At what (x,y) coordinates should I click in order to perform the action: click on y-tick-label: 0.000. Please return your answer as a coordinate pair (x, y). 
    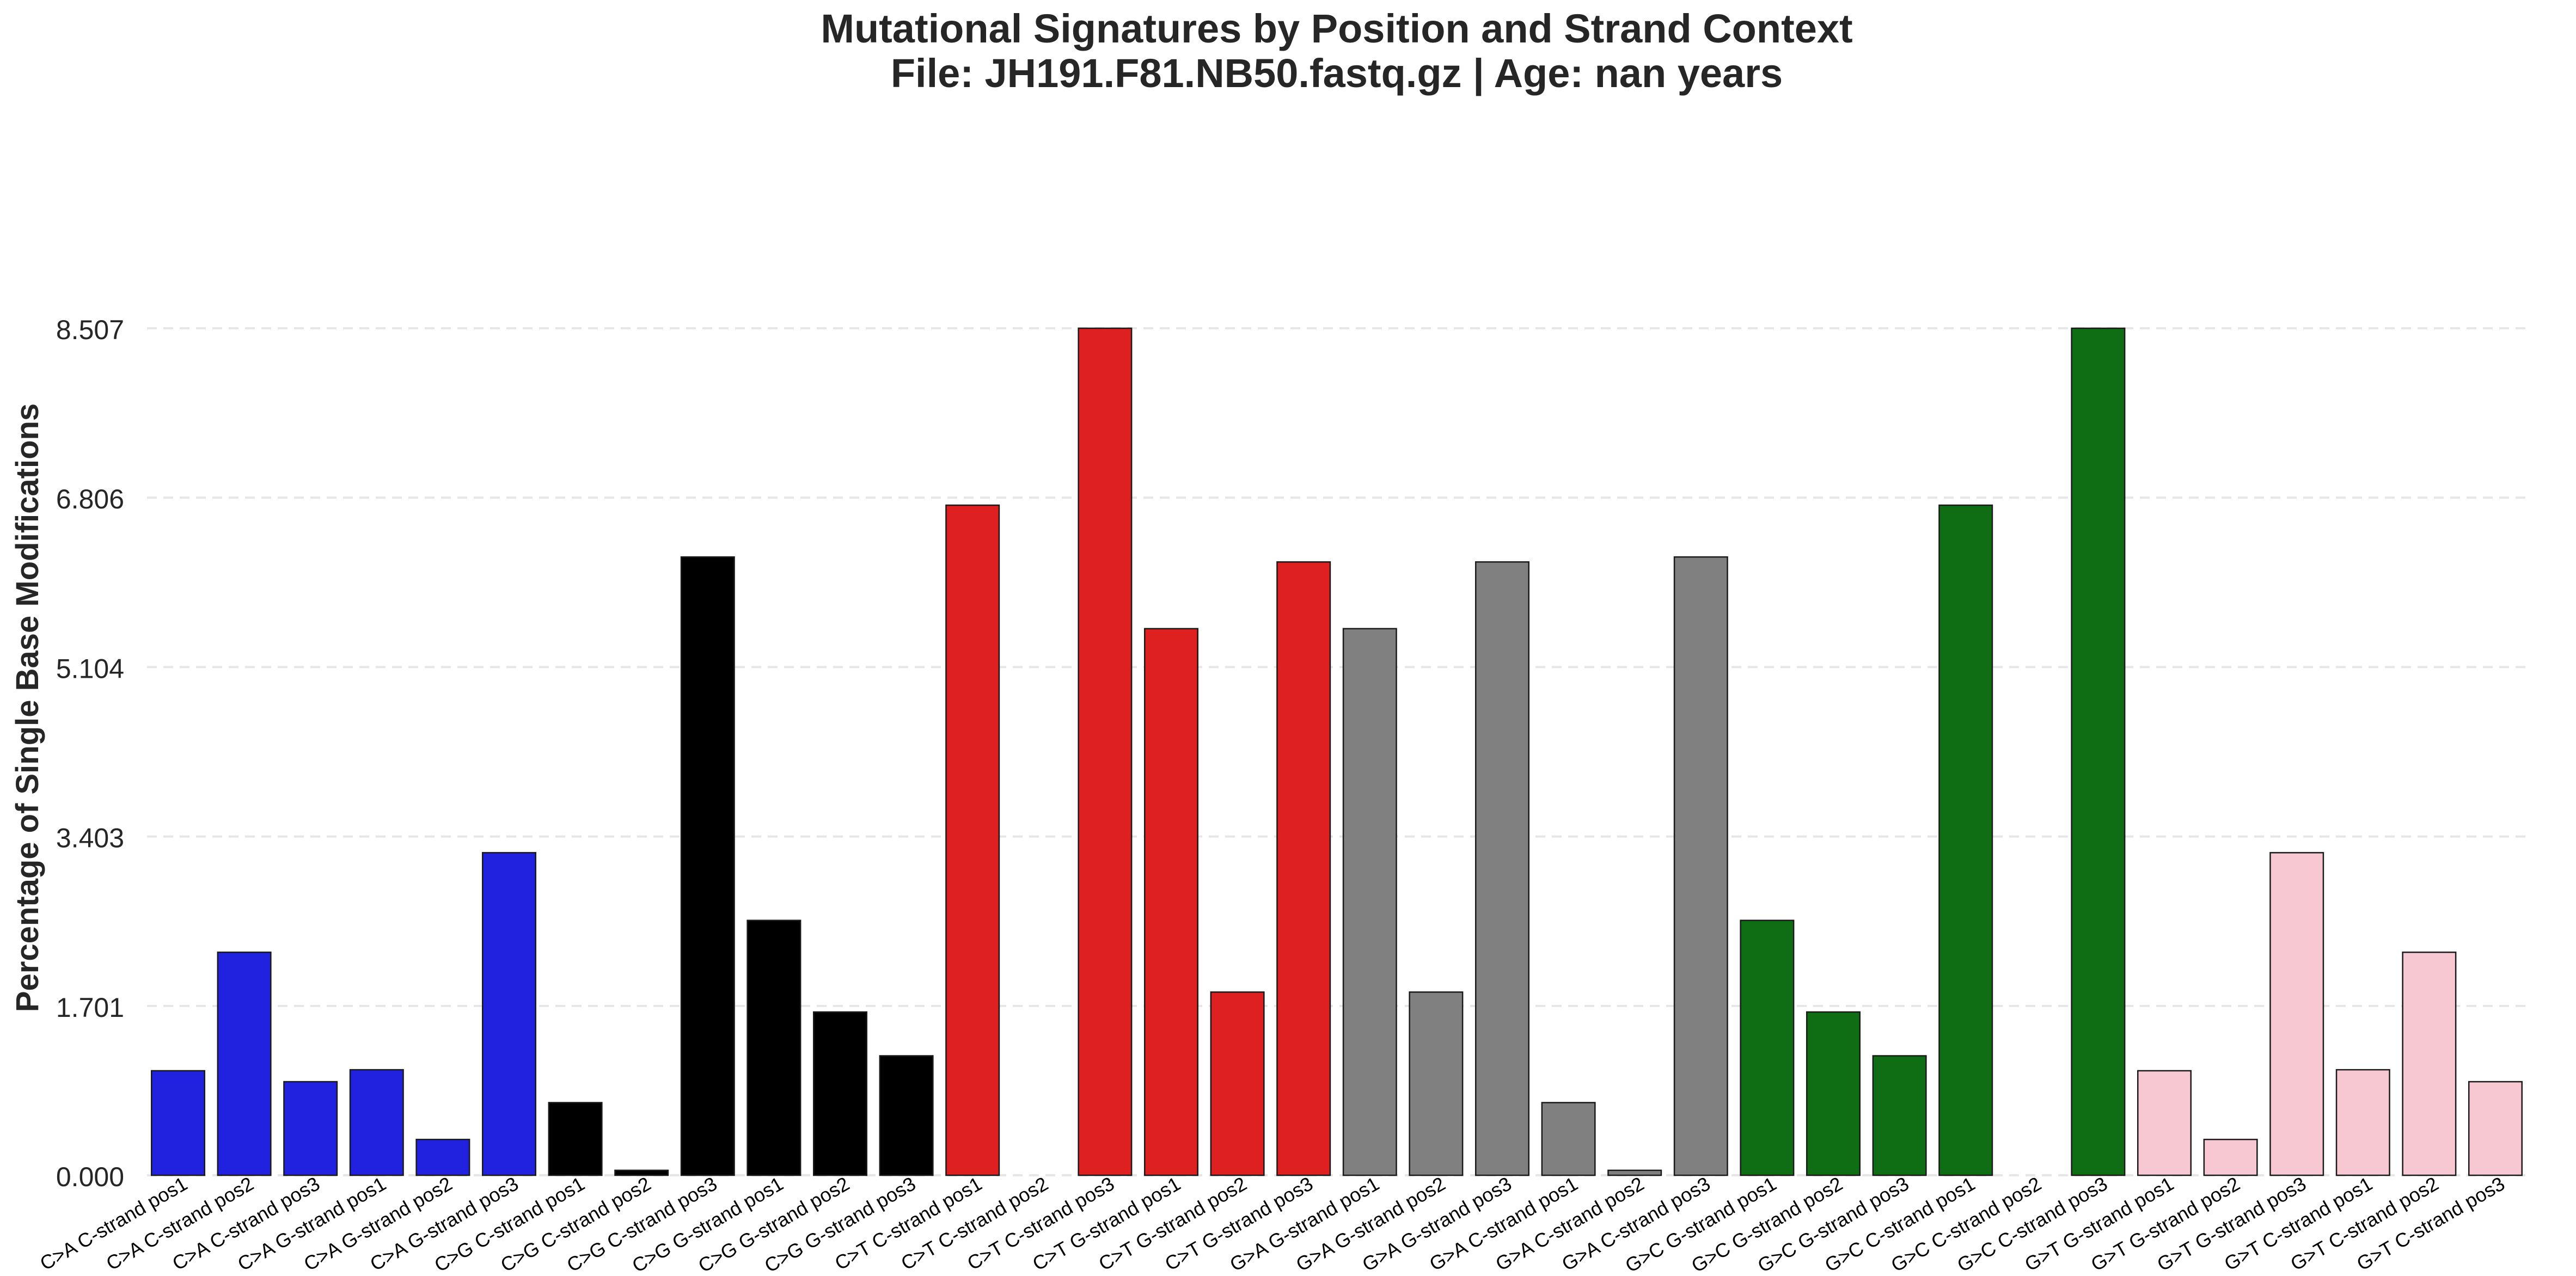
    Looking at the image, I should click on (90, 1177).